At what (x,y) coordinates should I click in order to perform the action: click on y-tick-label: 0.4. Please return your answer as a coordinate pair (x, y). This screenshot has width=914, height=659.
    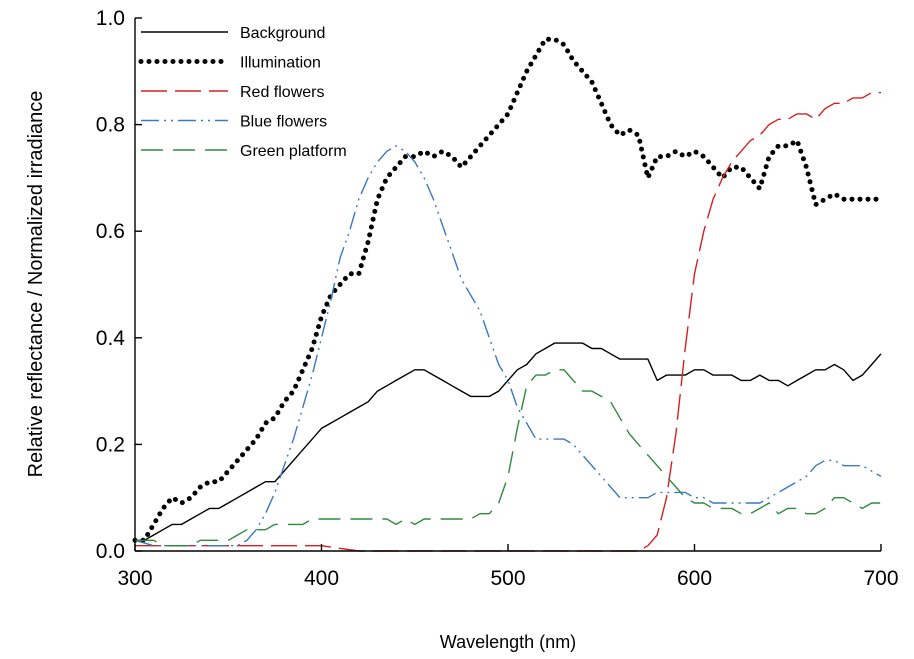
    Looking at the image, I should click on (111, 338).